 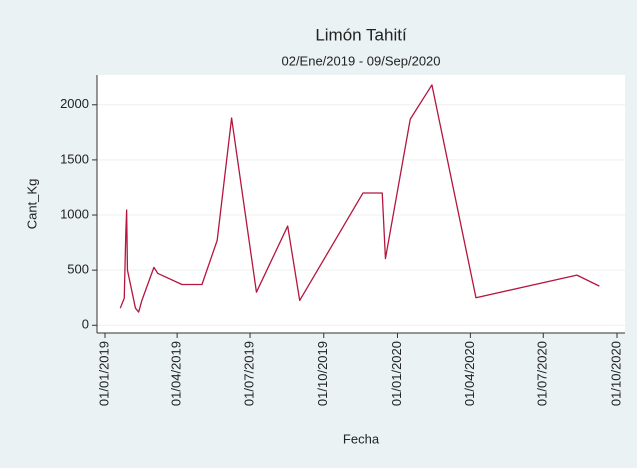 I want to click on y-tick-label: 0, so click(x=85, y=324).